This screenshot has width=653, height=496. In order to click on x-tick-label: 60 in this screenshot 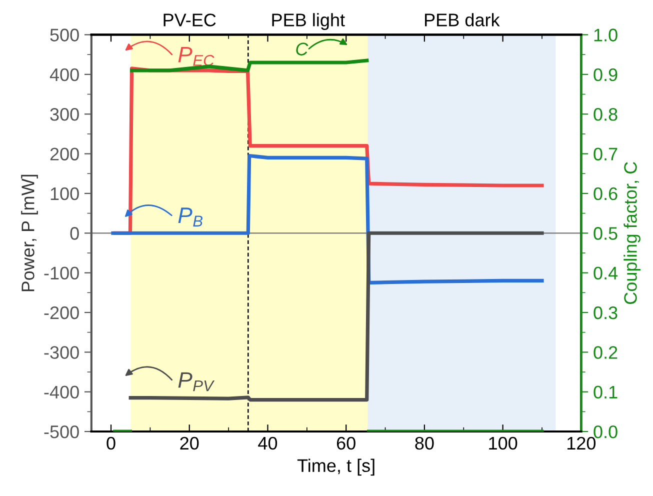, I will do `click(346, 443)`.